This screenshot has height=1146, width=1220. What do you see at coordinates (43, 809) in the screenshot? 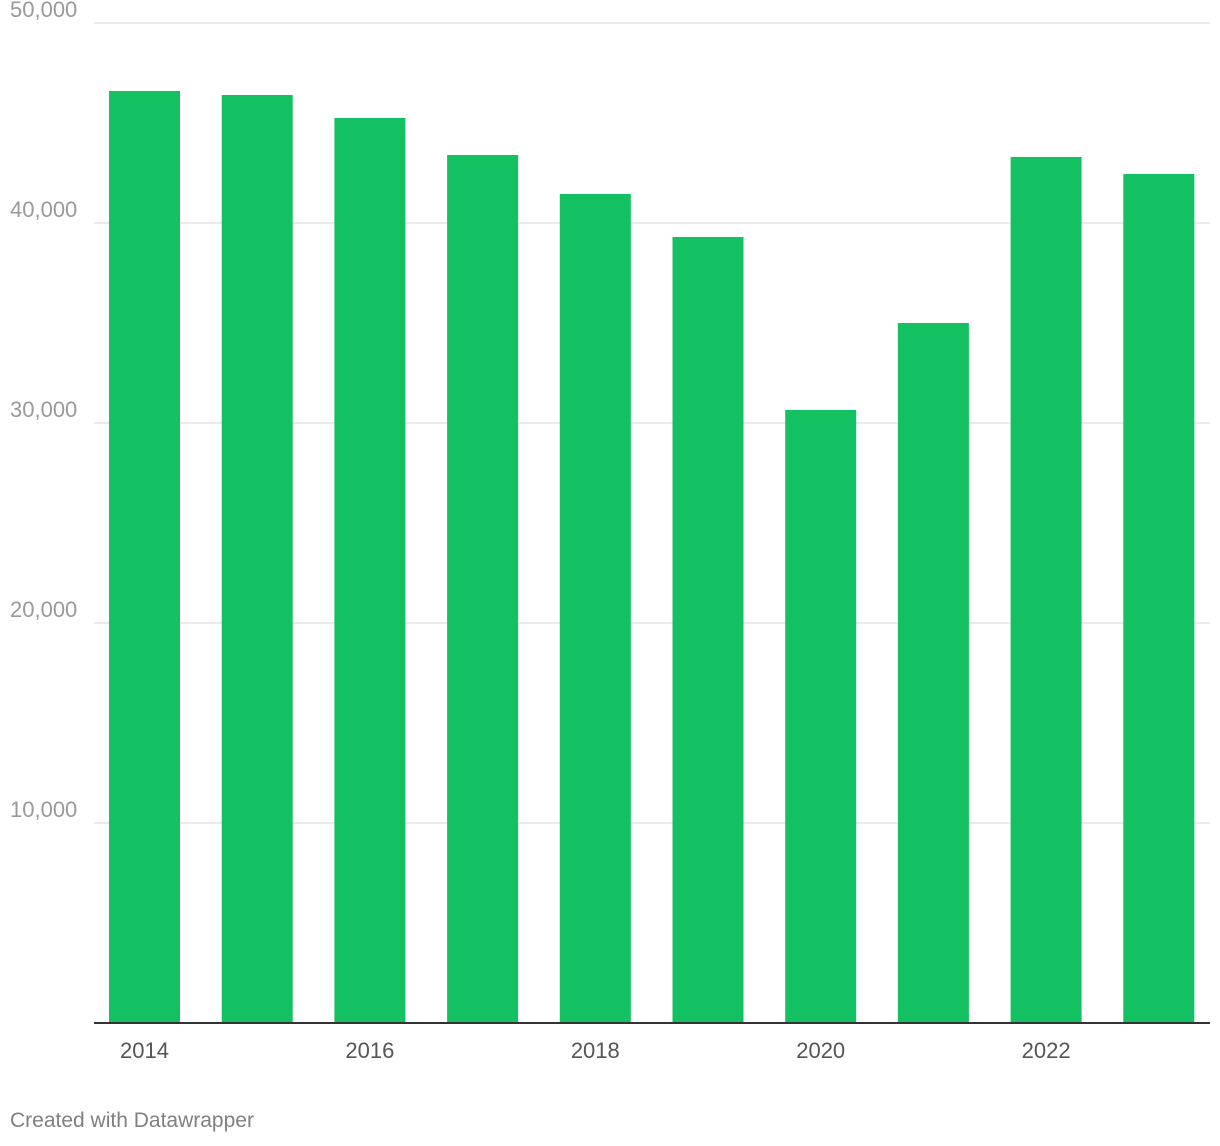
I see `y-tick-label: 10,000` at bounding box center [43, 809].